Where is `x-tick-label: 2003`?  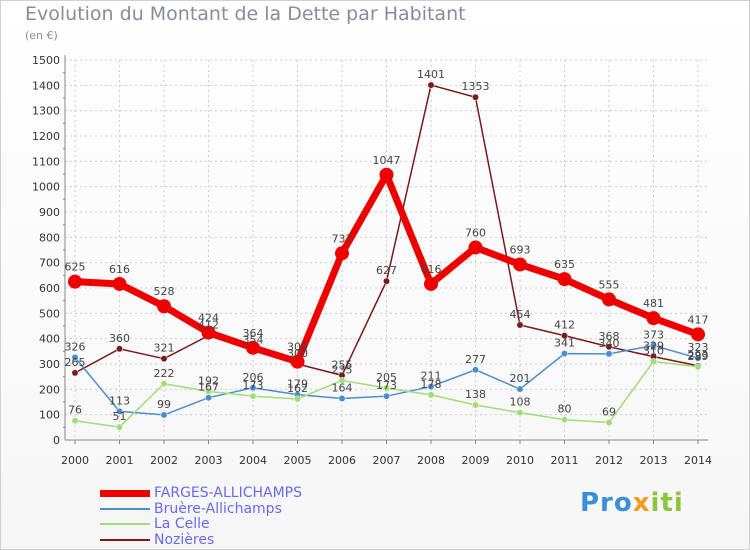 x-tick-label: 2003 is located at coordinates (209, 460).